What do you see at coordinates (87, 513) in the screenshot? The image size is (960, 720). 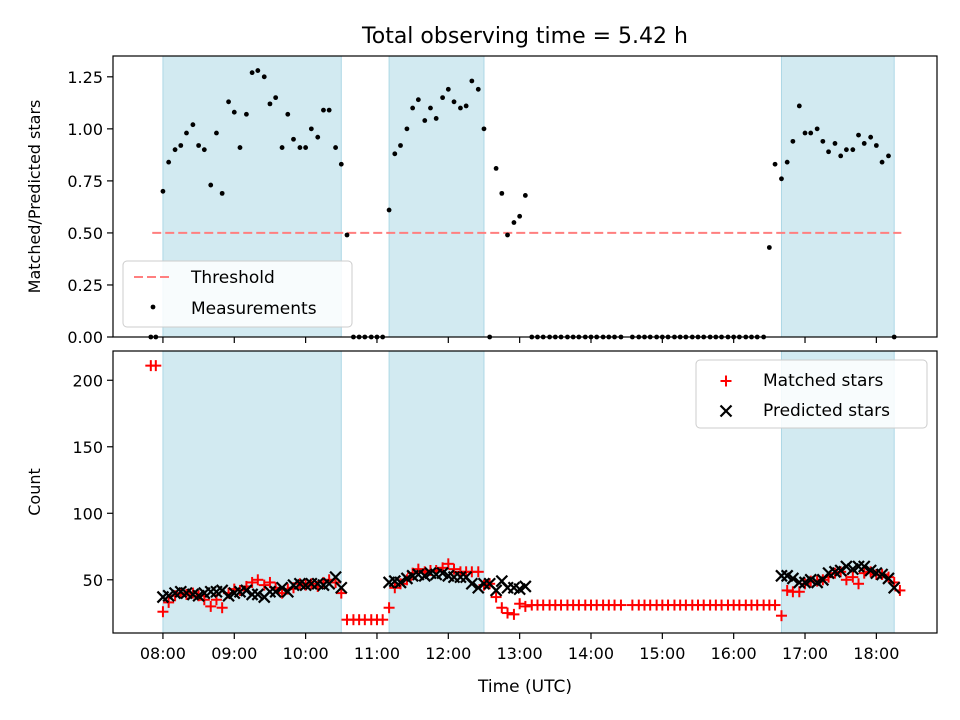 I see `y-tick-label: 100` at bounding box center [87, 513].